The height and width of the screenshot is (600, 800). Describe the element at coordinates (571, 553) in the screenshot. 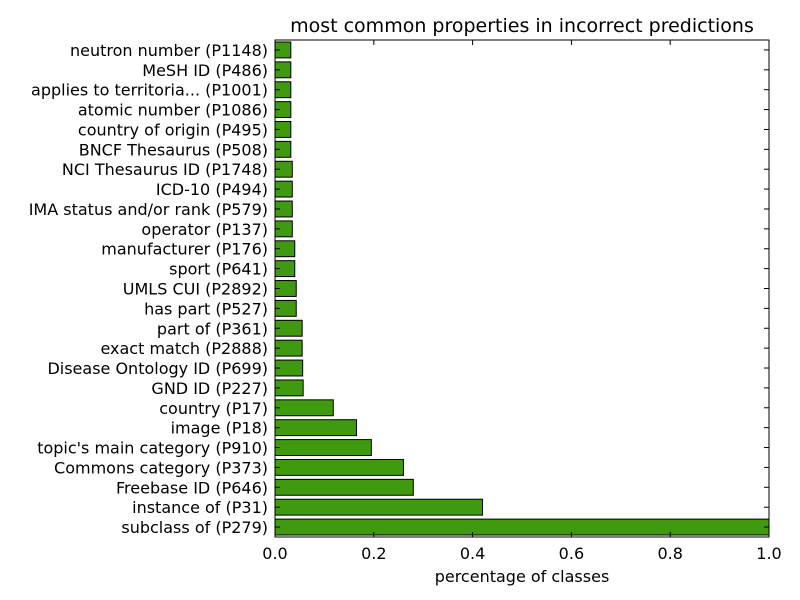

I see `x-tick-label: 0.6` at that location.